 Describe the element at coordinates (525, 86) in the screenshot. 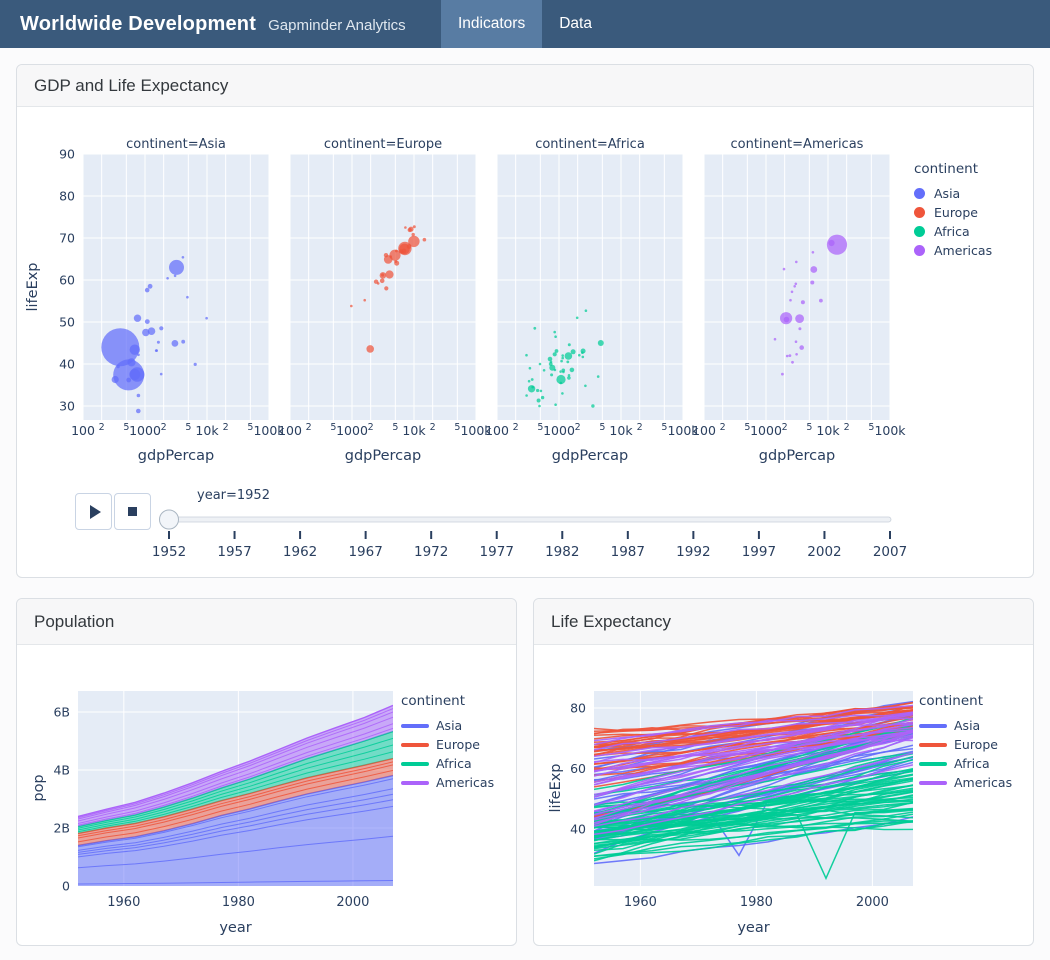

I see `gdp-life-card-header: GDP and Life Expectancy` at that location.